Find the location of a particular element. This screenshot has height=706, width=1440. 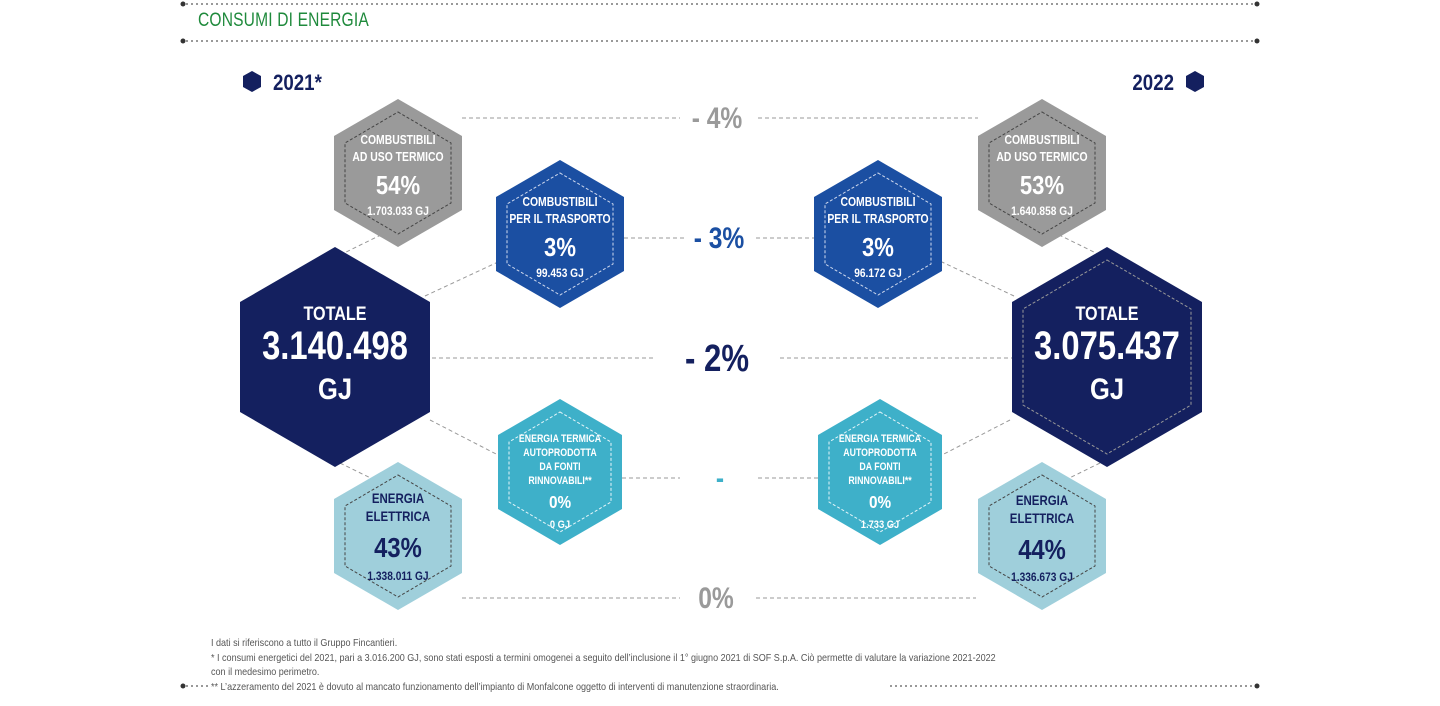

right-termico-pct: 53% is located at coordinates (1042, 185).